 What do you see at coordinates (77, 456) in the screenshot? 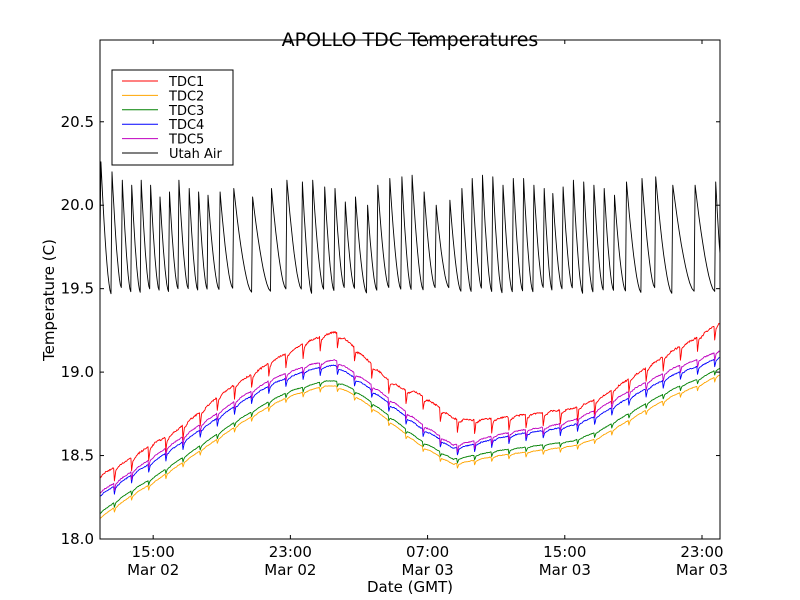
I see `y-tick-label: 18.5` at bounding box center [77, 456].